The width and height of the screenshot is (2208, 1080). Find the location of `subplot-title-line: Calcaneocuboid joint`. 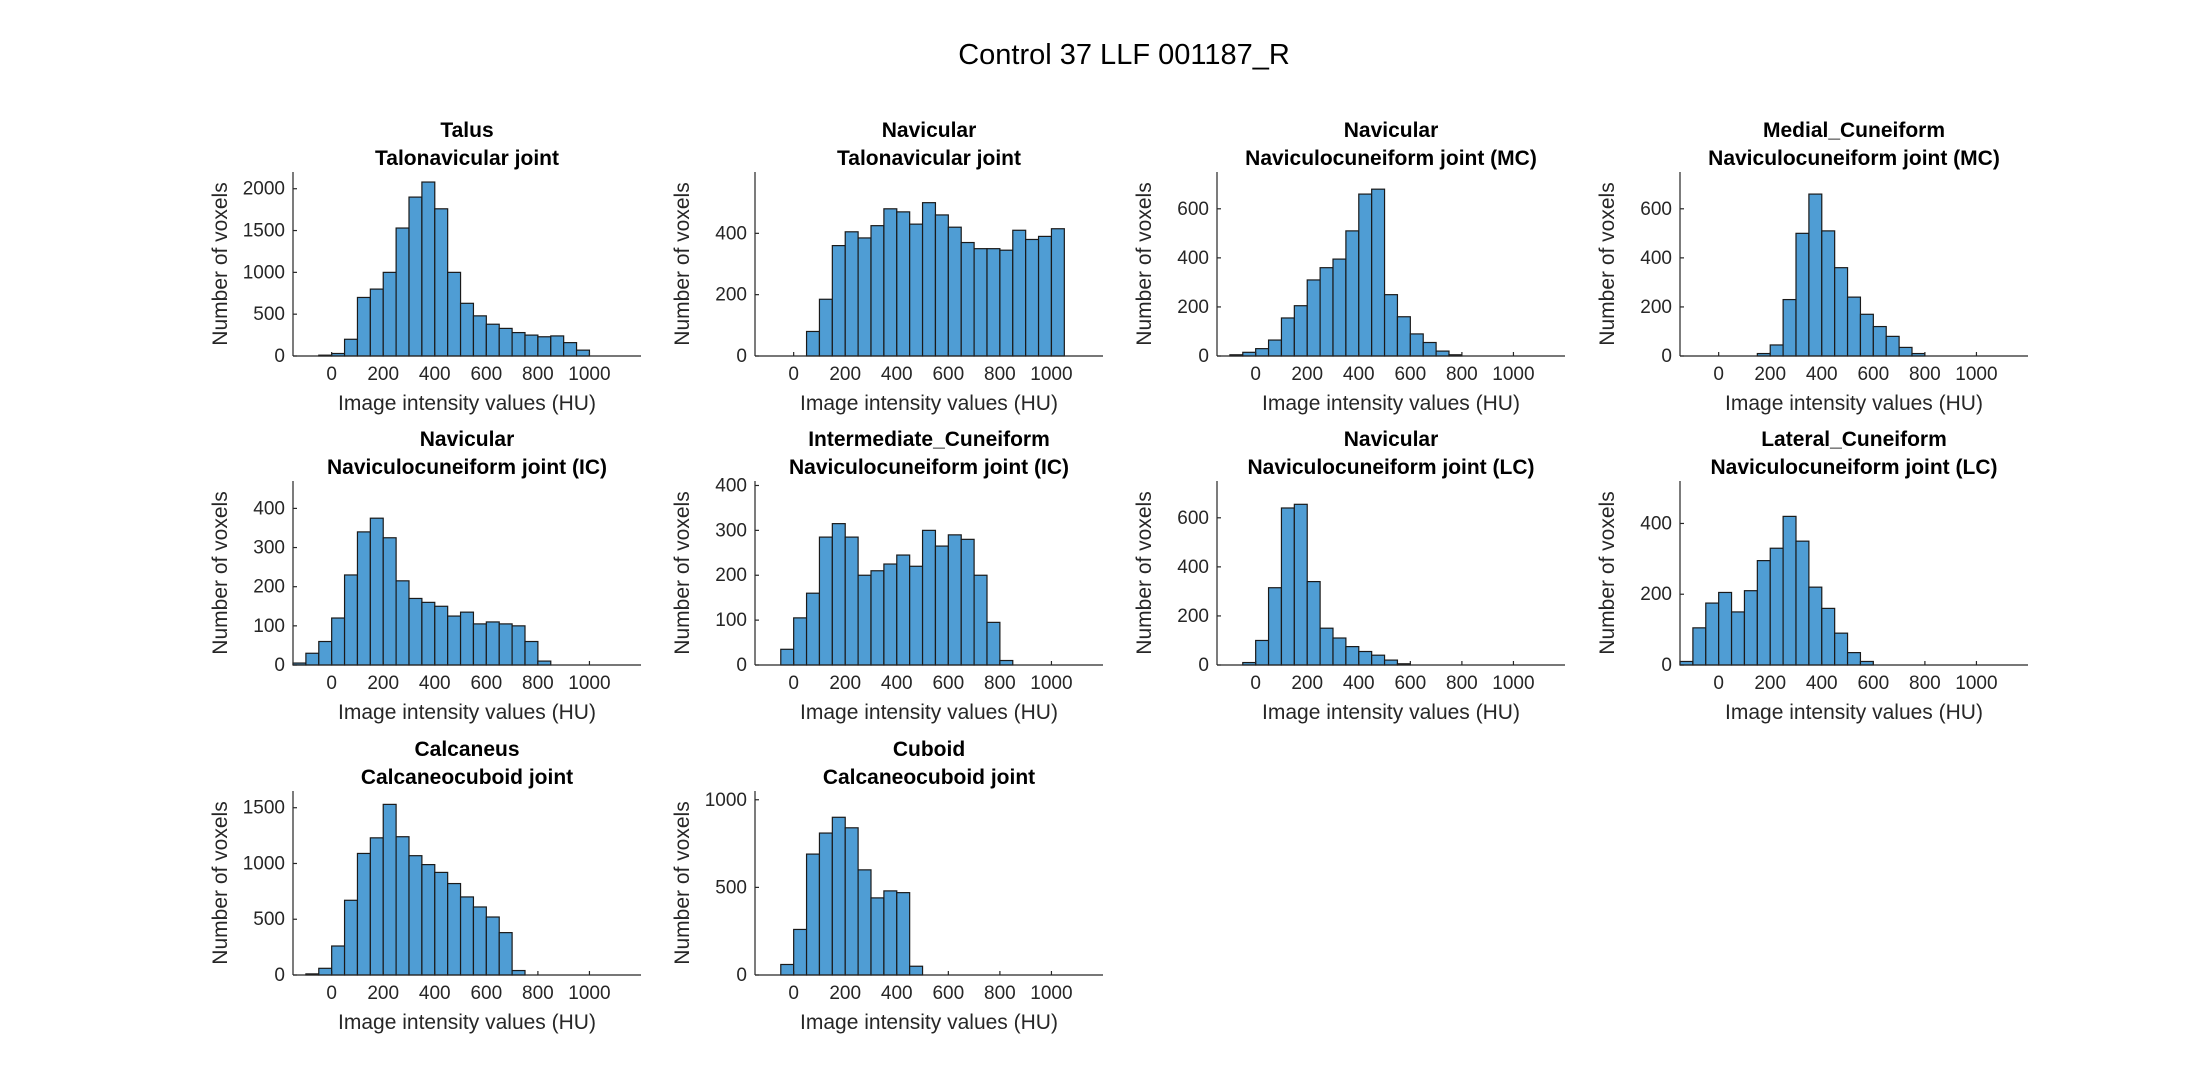

subplot-title-line: Calcaneocuboid joint is located at coordinates (467, 777).